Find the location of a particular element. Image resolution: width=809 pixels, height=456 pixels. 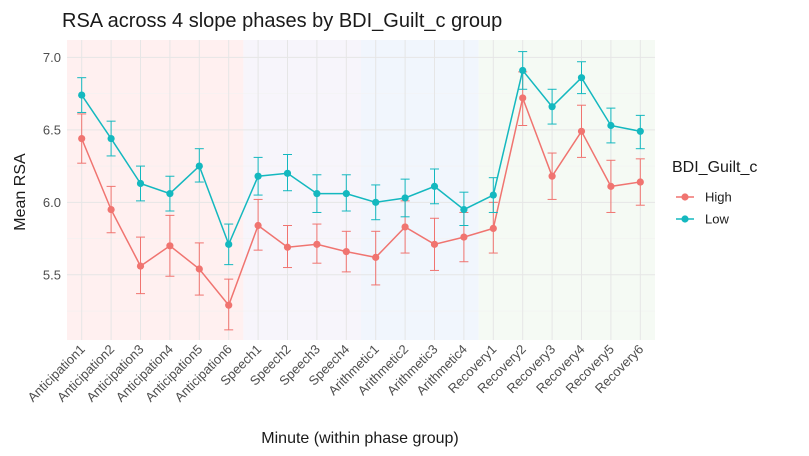

y-tick-label: 6.0 is located at coordinates (52, 202).